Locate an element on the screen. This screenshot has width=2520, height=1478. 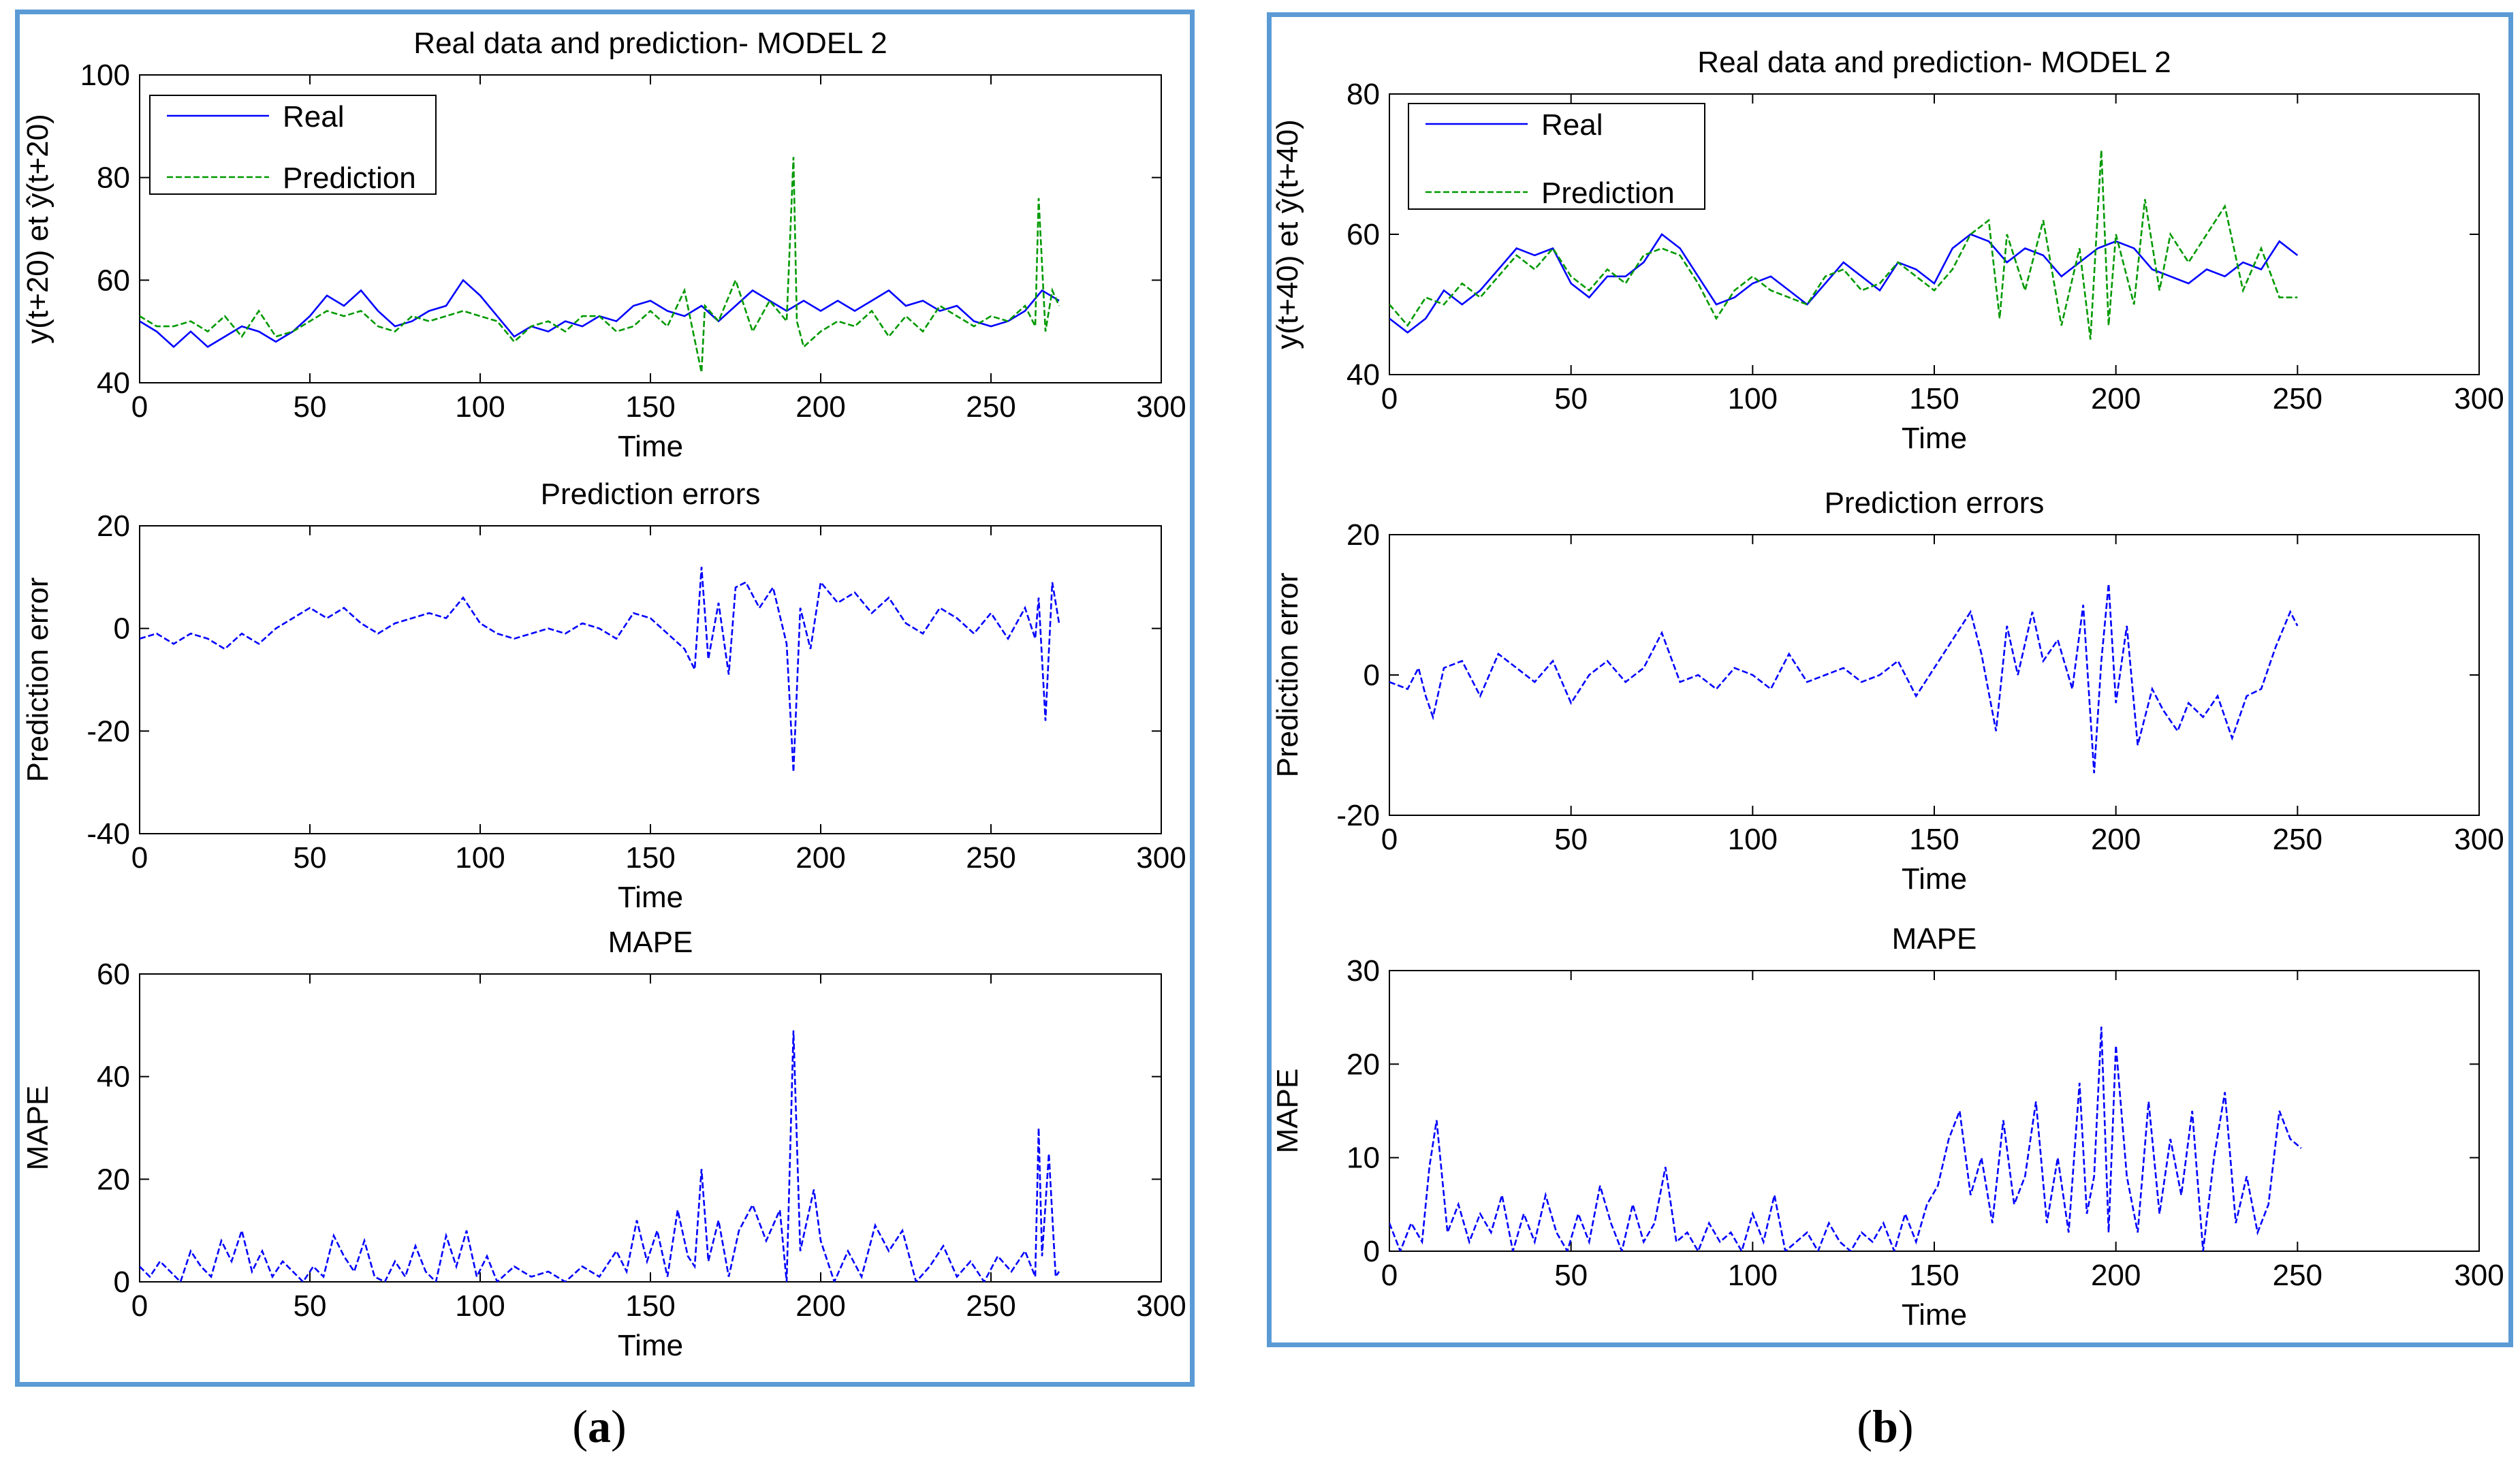
chart-b-bot: 0 50 100 150 200 250 300 0 10 20 30 MAPE Time MAPE is located at coordinates (1887, 1127).